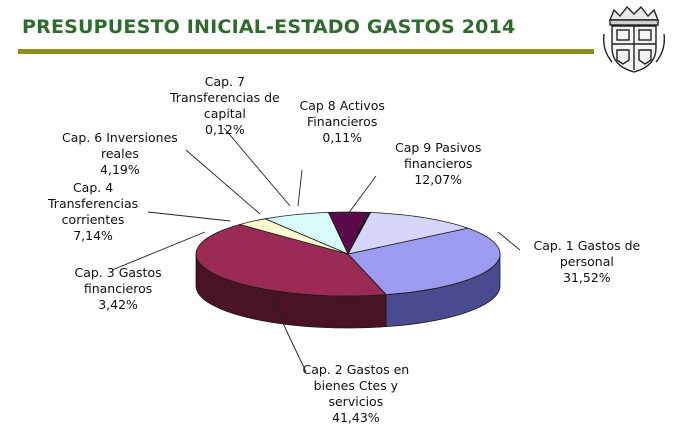 This screenshot has height=445, width=686. What do you see at coordinates (356, 369) in the screenshot?
I see `label-text: Cap. 2 Gastos en` at bounding box center [356, 369].